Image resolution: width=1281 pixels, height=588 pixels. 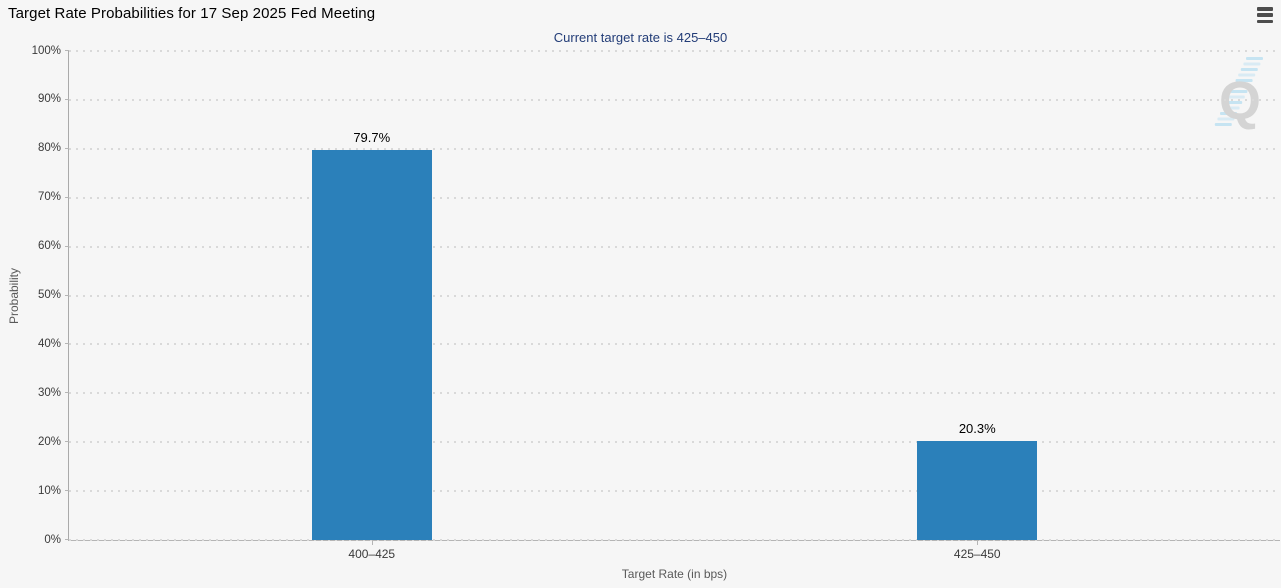 What do you see at coordinates (49, 441) in the screenshot?
I see `y-tick-label: 20%` at bounding box center [49, 441].